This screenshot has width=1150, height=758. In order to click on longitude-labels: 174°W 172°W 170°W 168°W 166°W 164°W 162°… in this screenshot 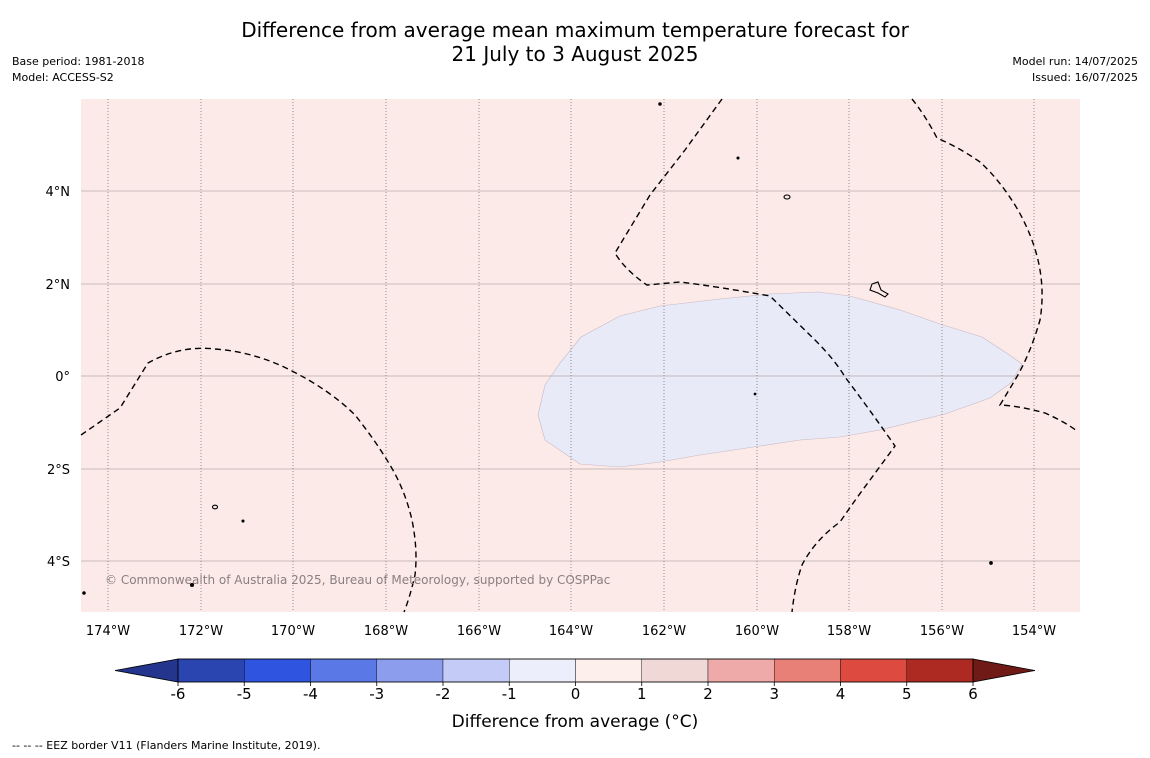, I will do `click(571, 631)`.